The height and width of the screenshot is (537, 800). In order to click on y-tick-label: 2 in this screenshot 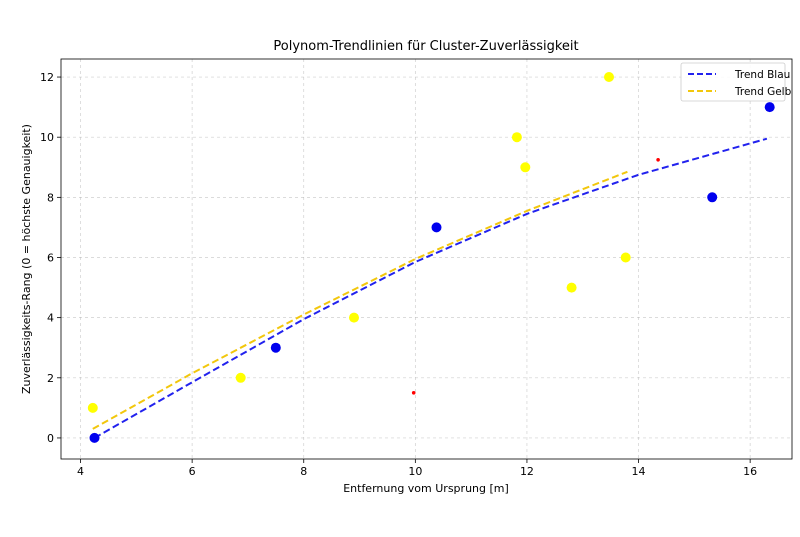, I will do `click(50, 378)`.